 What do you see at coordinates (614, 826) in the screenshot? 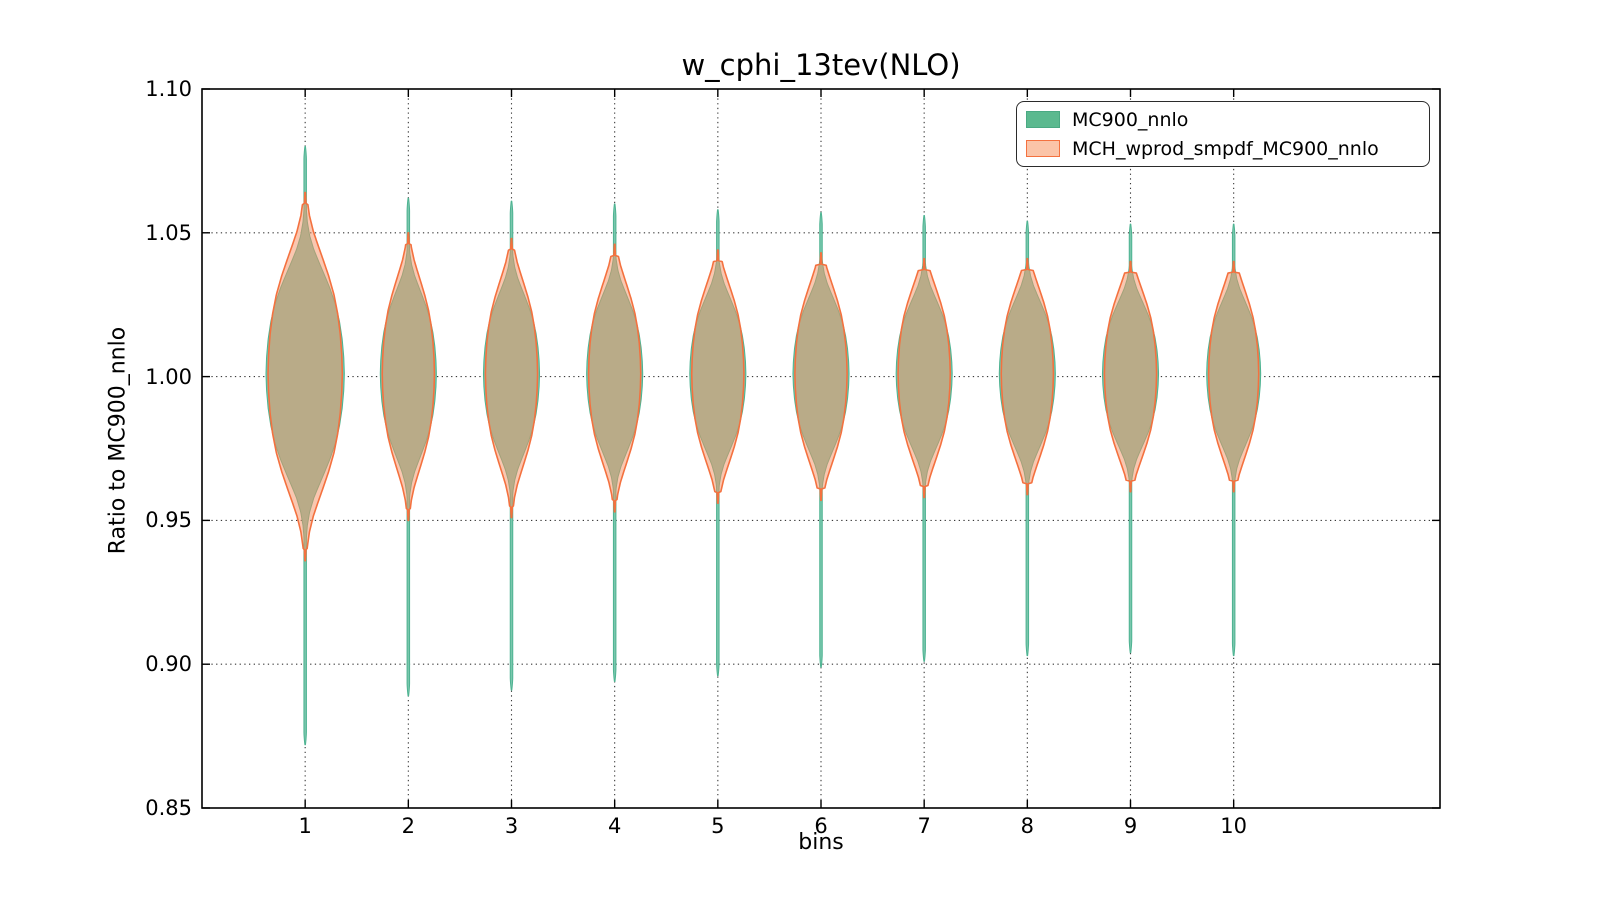
I see `x-tick-label: 4` at bounding box center [614, 826].